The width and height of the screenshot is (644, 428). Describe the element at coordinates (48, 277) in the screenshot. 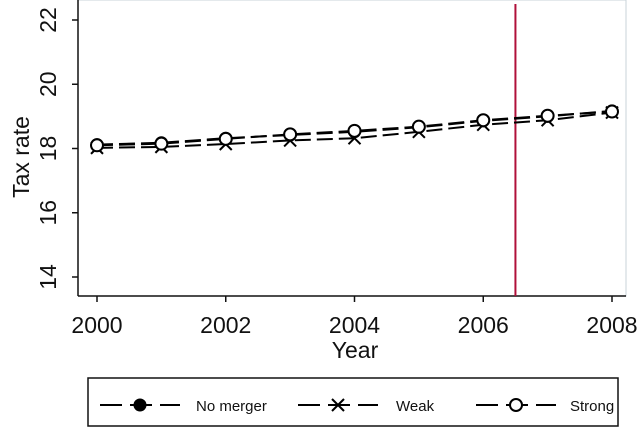

I see `y-tick-label: 14` at that location.